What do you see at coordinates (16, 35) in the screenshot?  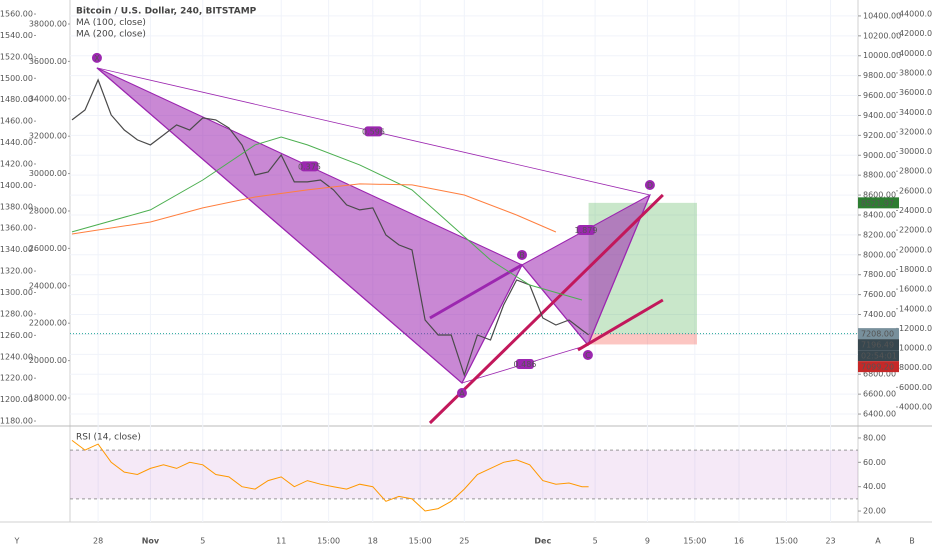 I see `y-tick-label: 1540.00` at bounding box center [16, 35].